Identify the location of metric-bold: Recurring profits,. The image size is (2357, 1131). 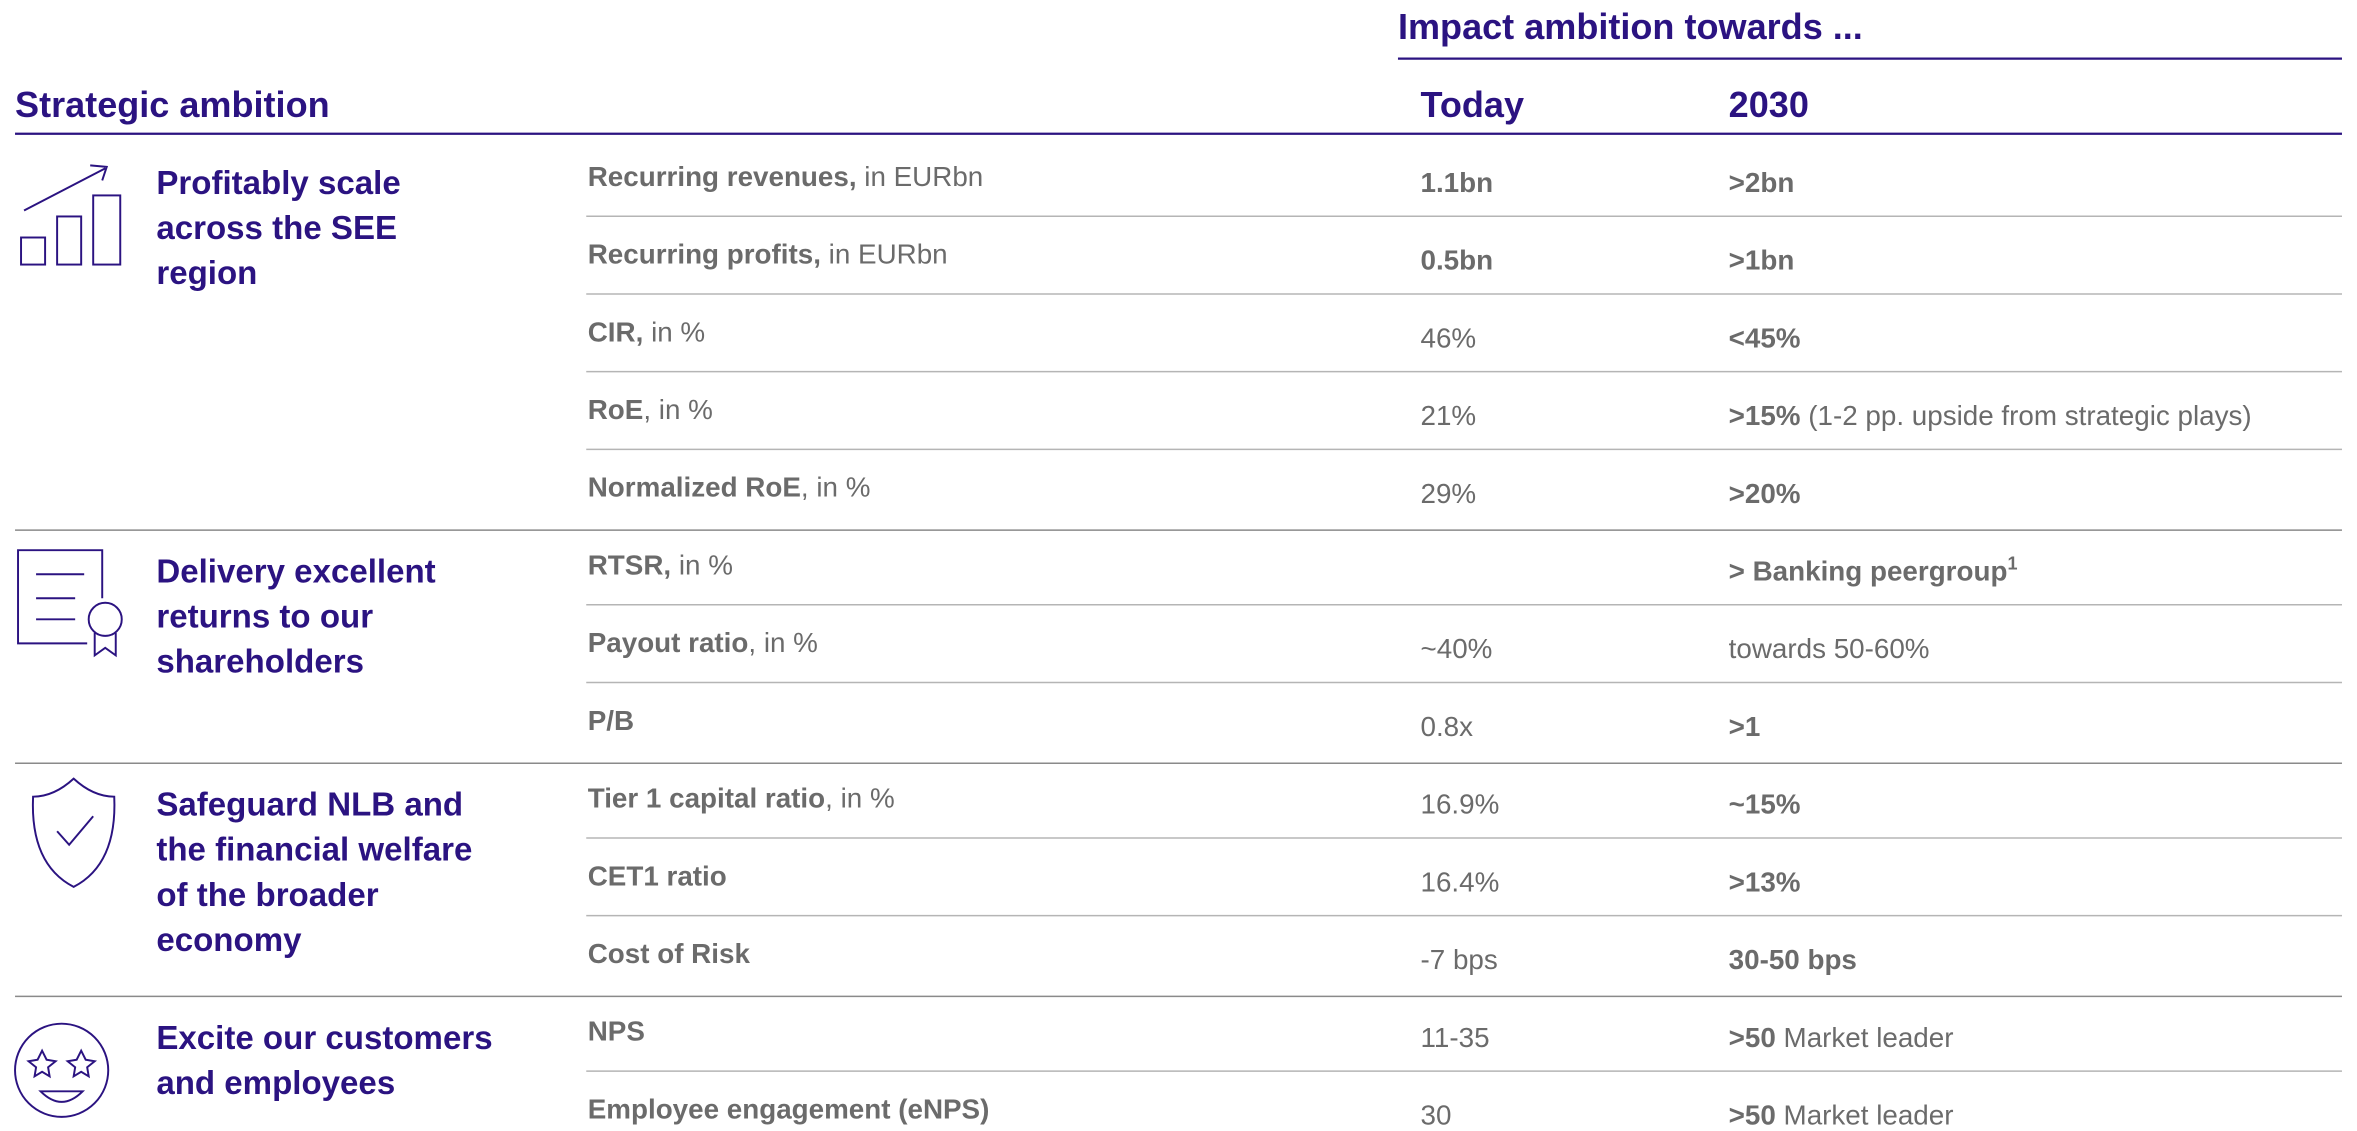
(704, 254).